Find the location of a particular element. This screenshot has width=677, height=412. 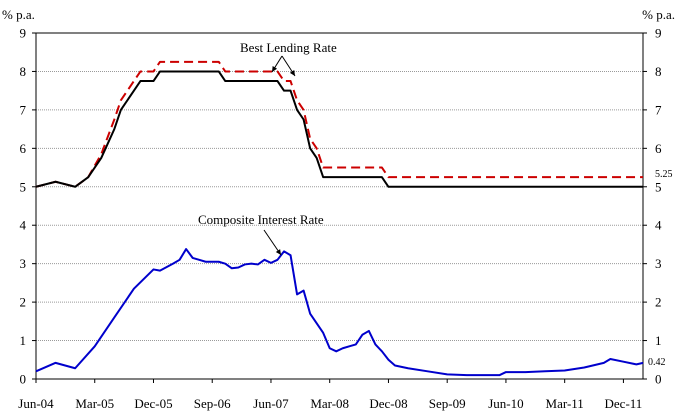

y-tick-label-left: 2 is located at coordinates (23, 302).